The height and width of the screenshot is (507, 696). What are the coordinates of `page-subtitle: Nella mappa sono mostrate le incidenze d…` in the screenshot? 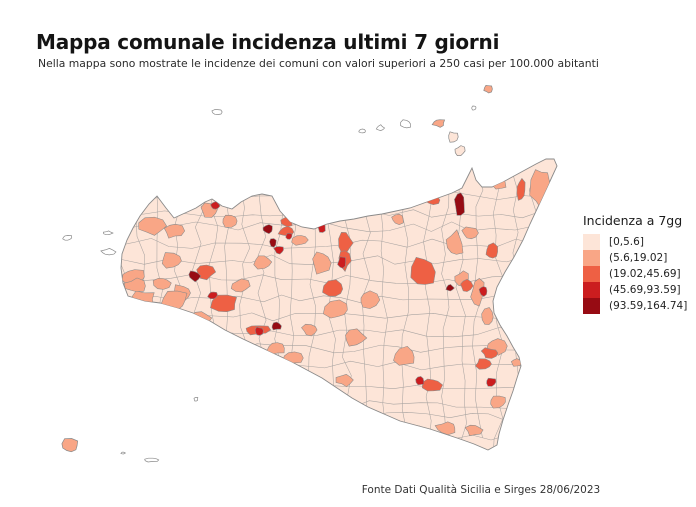 It's located at (318, 63).